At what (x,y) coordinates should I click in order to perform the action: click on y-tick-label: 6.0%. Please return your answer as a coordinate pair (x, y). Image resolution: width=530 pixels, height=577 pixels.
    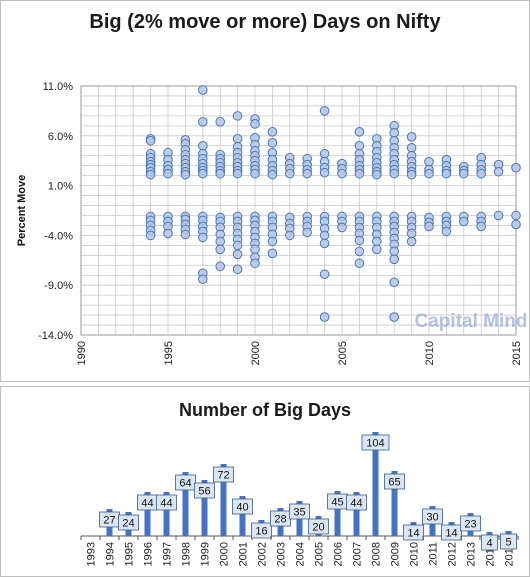
    Looking at the image, I should click on (60, 137).